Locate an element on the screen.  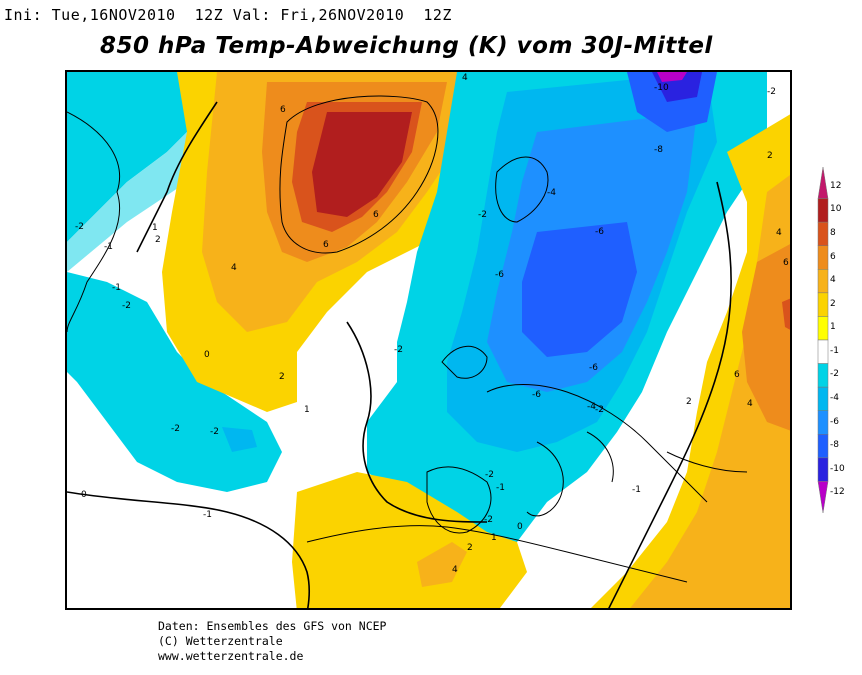
east-orange-light is located at coordinates (710, 391).